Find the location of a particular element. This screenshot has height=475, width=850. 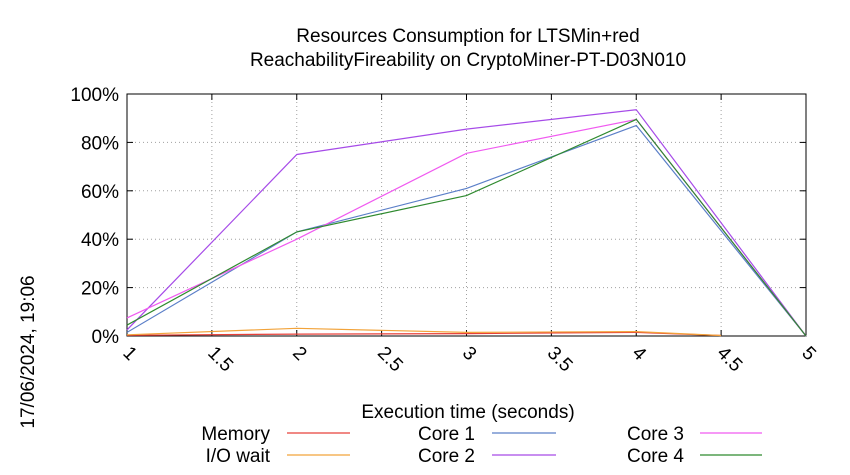

x-tick-label: 4 is located at coordinates (639, 354).